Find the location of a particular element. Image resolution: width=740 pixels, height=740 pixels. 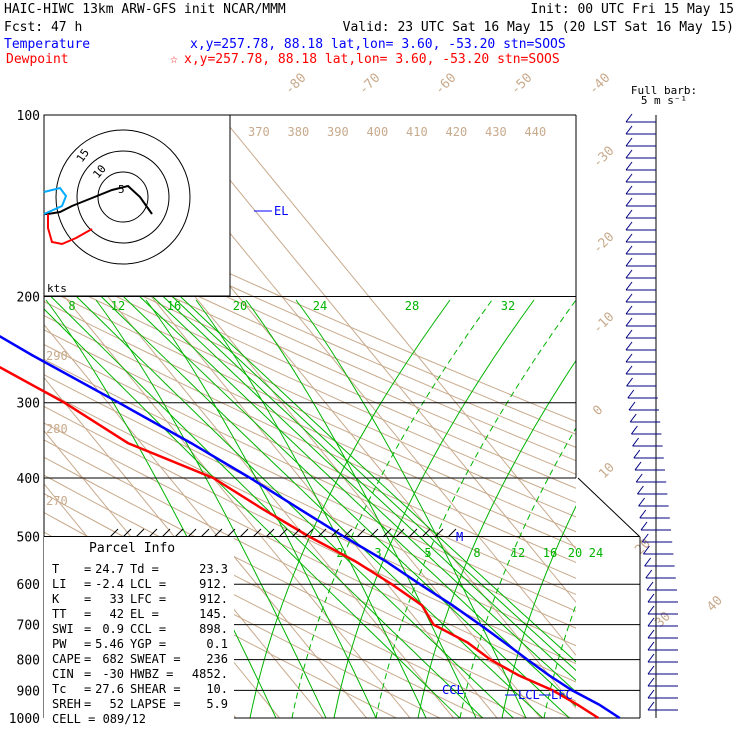

parcel-row-value: 10. is located at coordinates (217, 689).